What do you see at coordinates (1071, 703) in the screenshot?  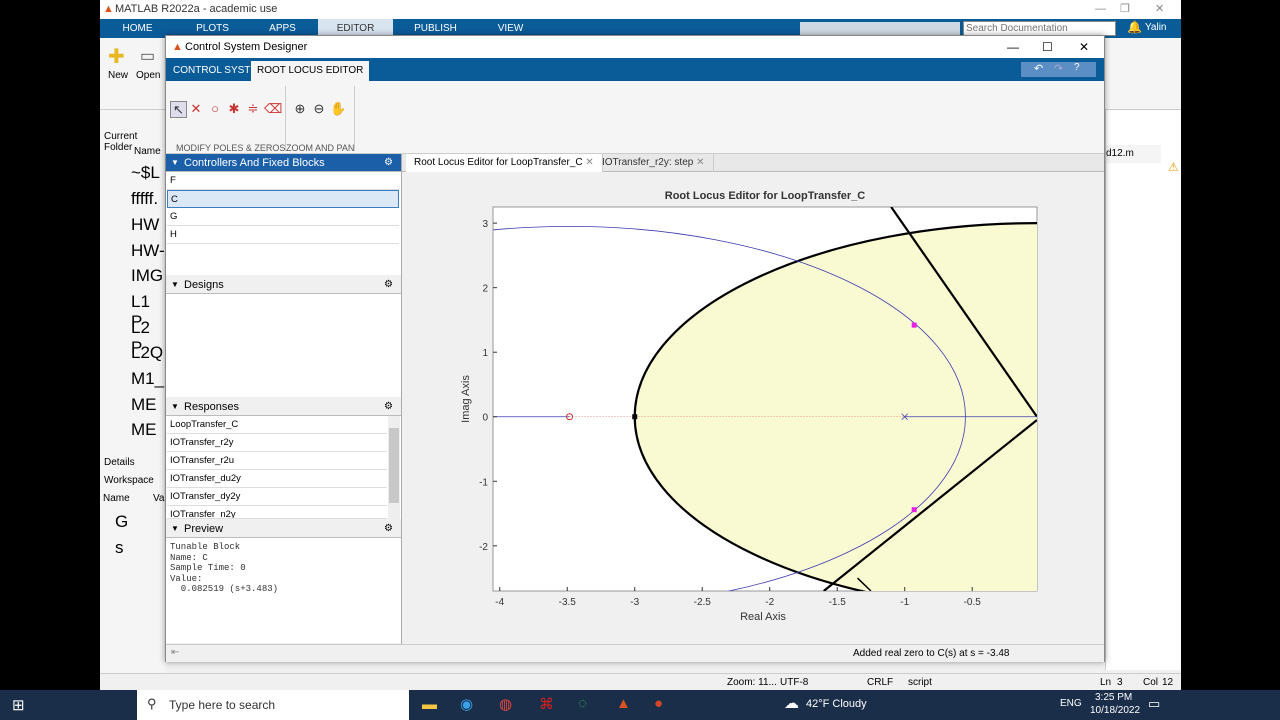 I see `language-indicator: ENG` at bounding box center [1071, 703].